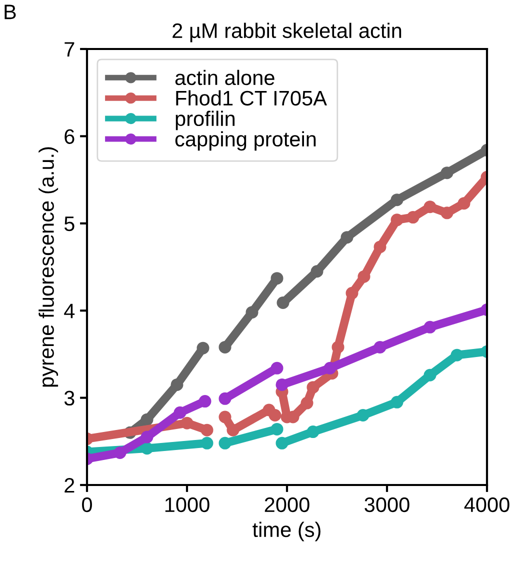  What do you see at coordinates (251, 98) in the screenshot?
I see `legend-label: Fhod1 CT I705A` at bounding box center [251, 98].